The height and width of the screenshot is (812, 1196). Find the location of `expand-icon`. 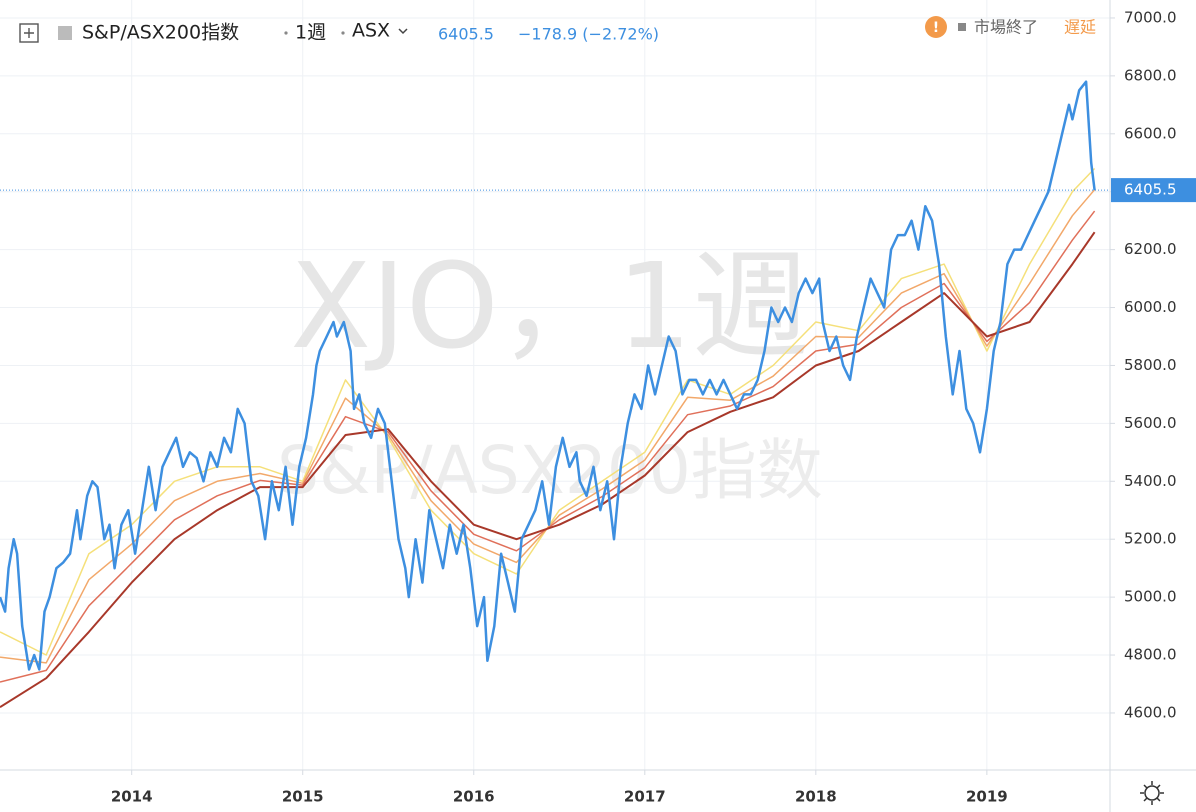

expand-icon is located at coordinates (29, 33).